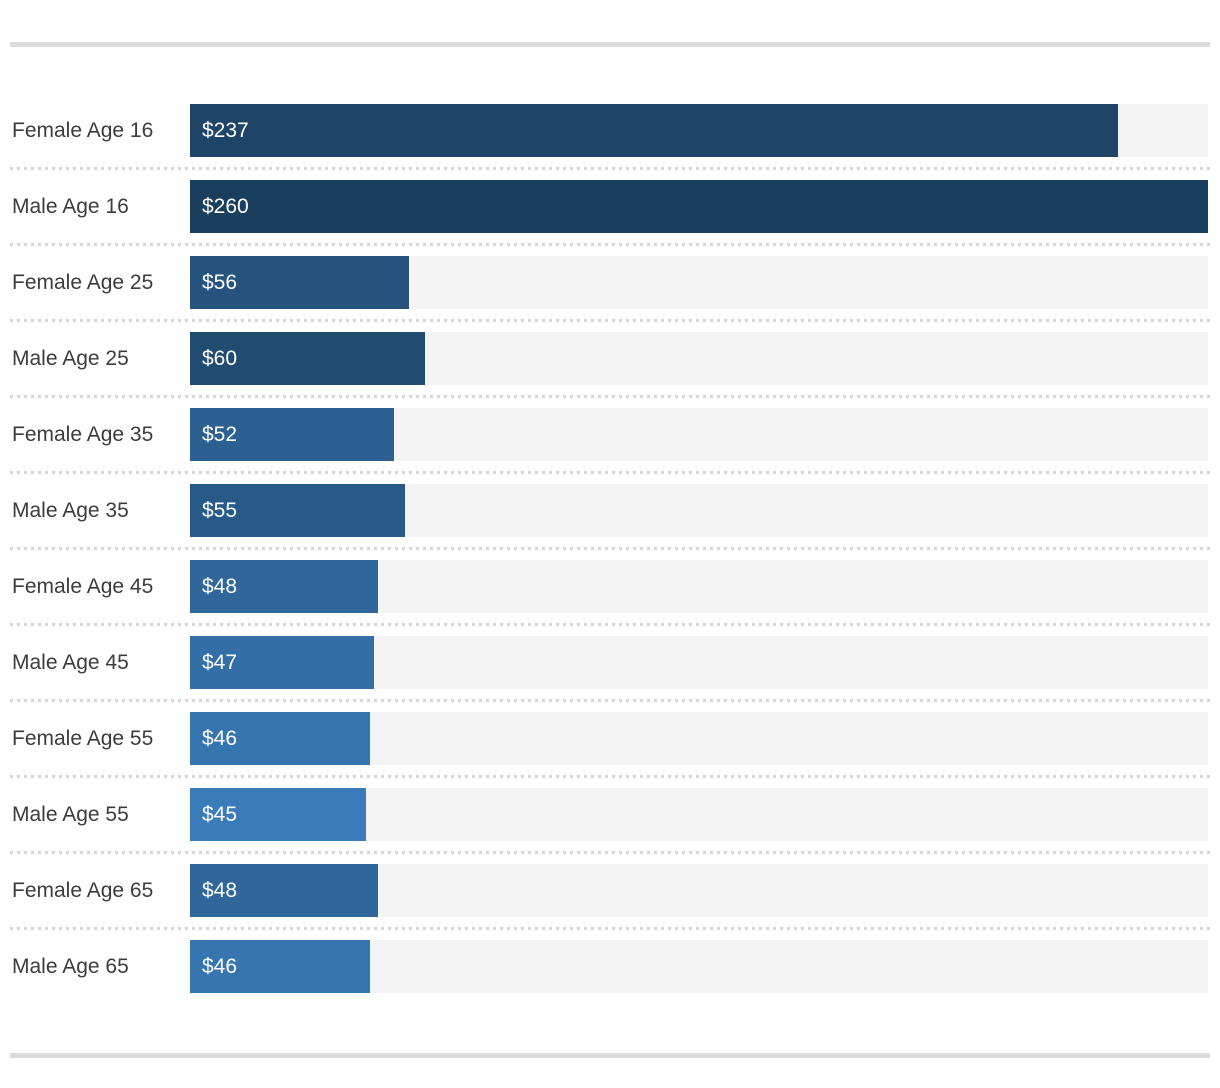  What do you see at coordinates (83, 738) in the screenshot?
I see `category-label: Female Age 55` at bounding box center [83, 738].